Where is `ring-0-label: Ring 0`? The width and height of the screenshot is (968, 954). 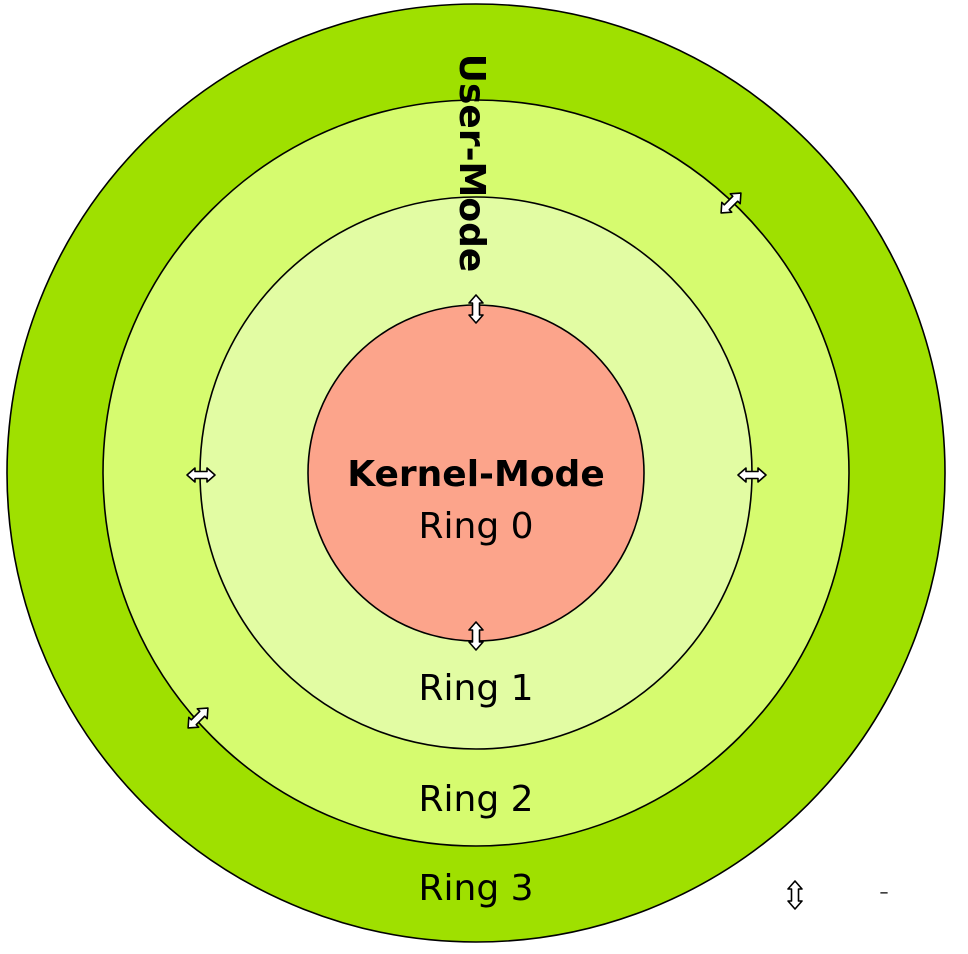 ring-0-label: Ring 0 is located at coordinates (475, 526).